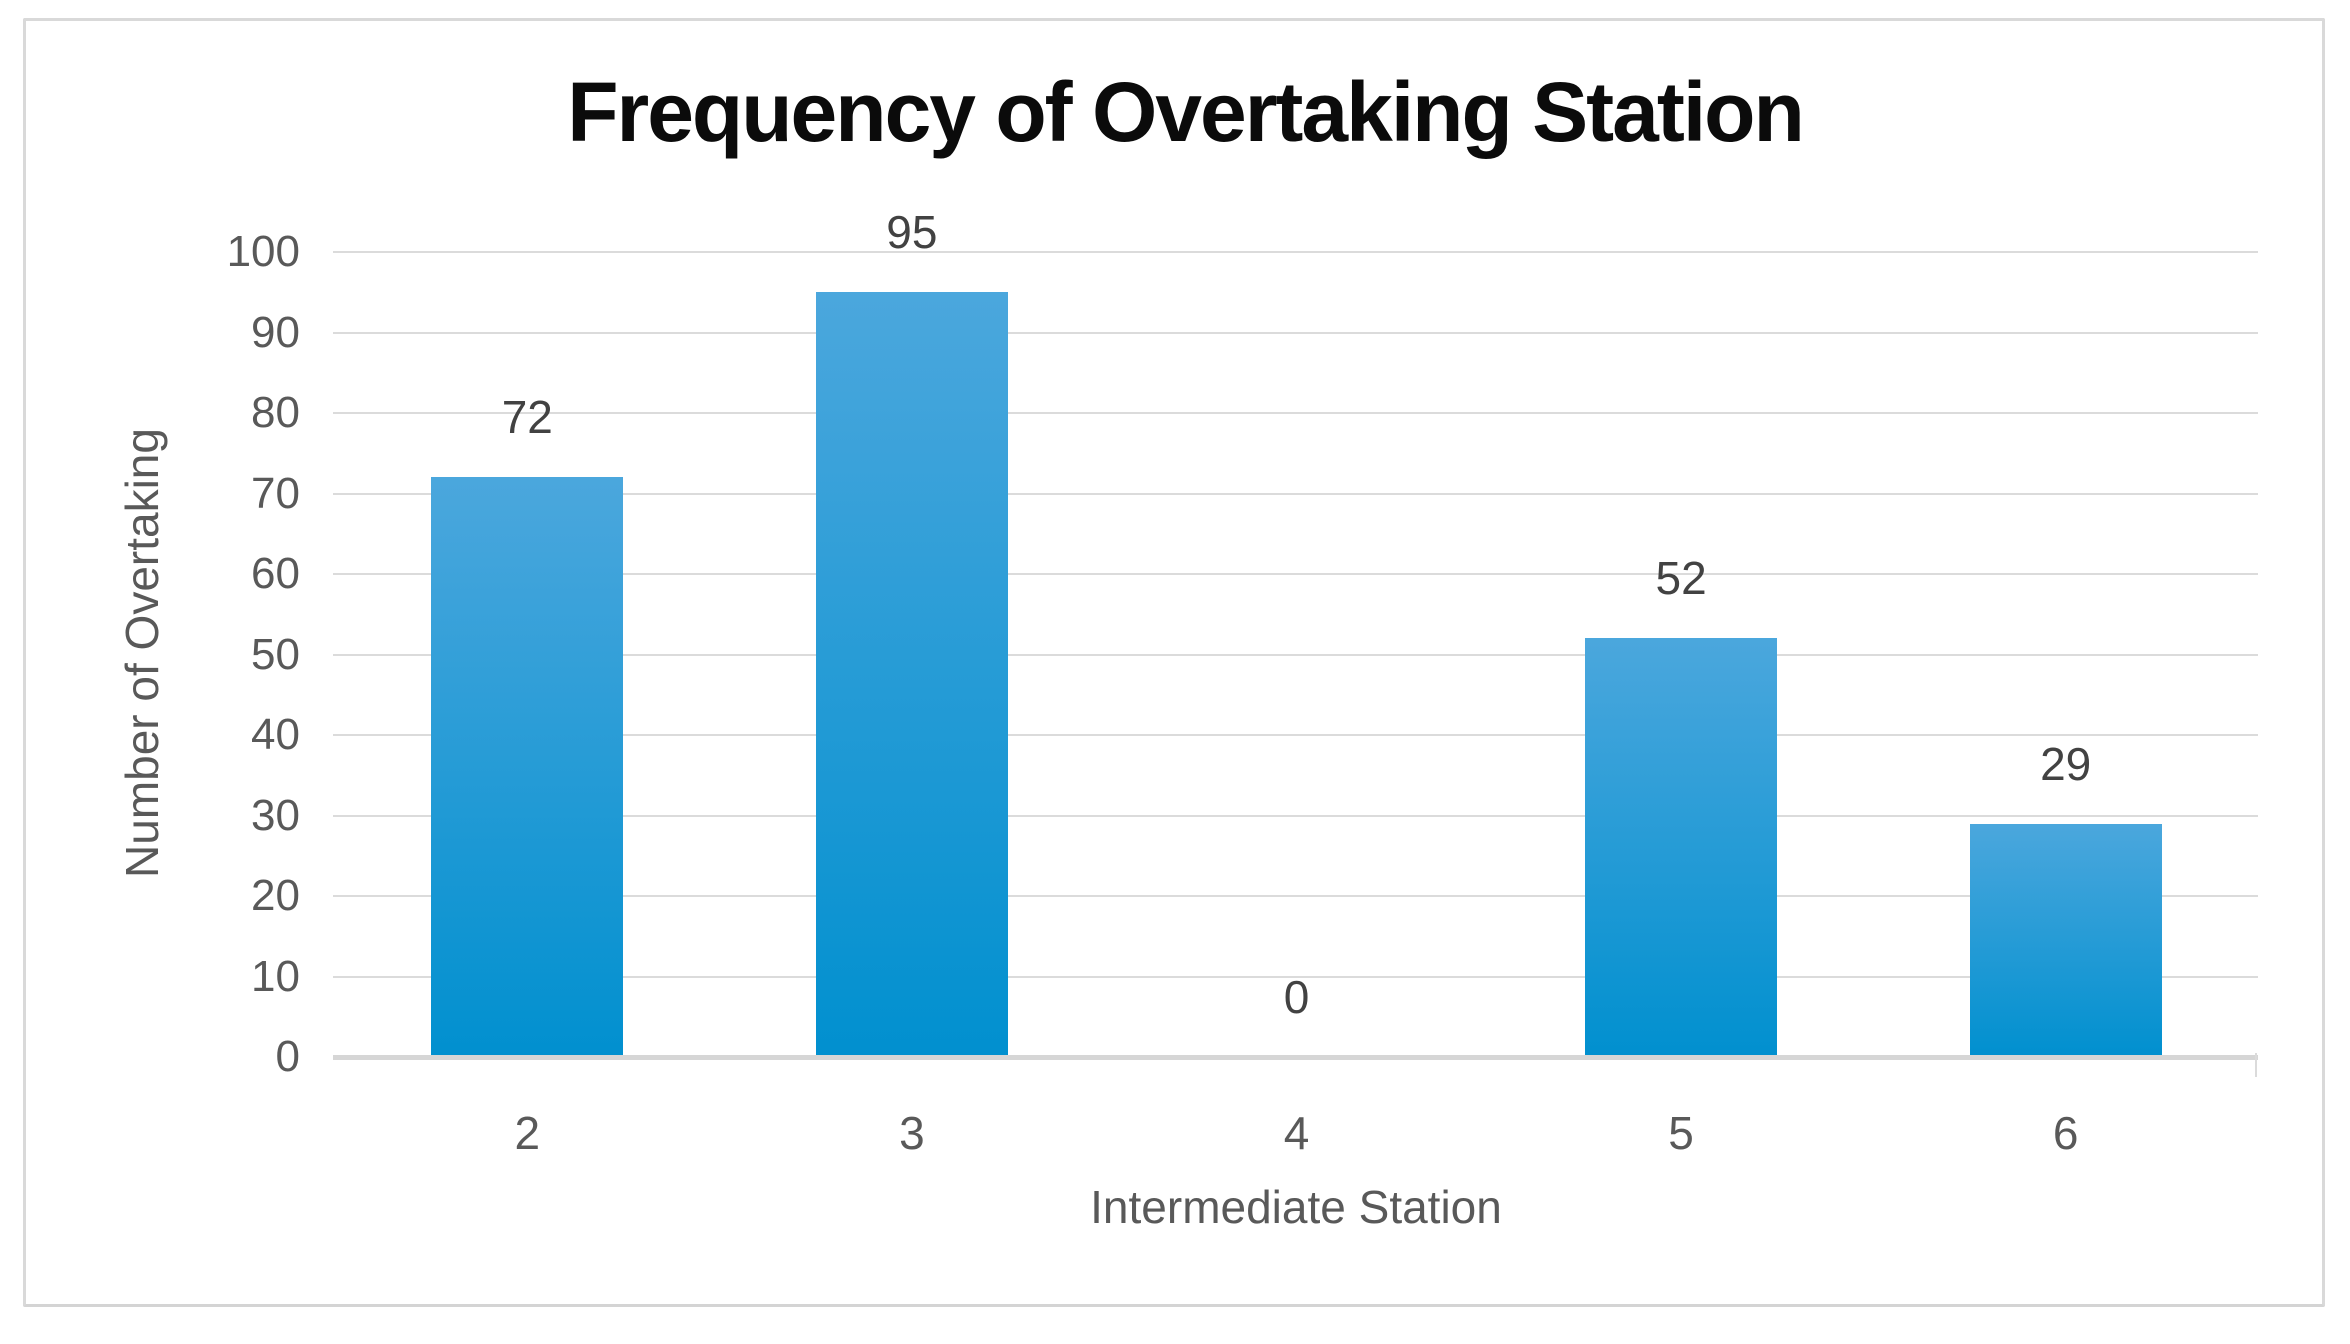 The image size is (2350, 1344). What do you see at coordinates (1296, 1207) in the screenshot?
I see `x-axis-title: Intermediate Station` at bounding box center [1296, 1207].